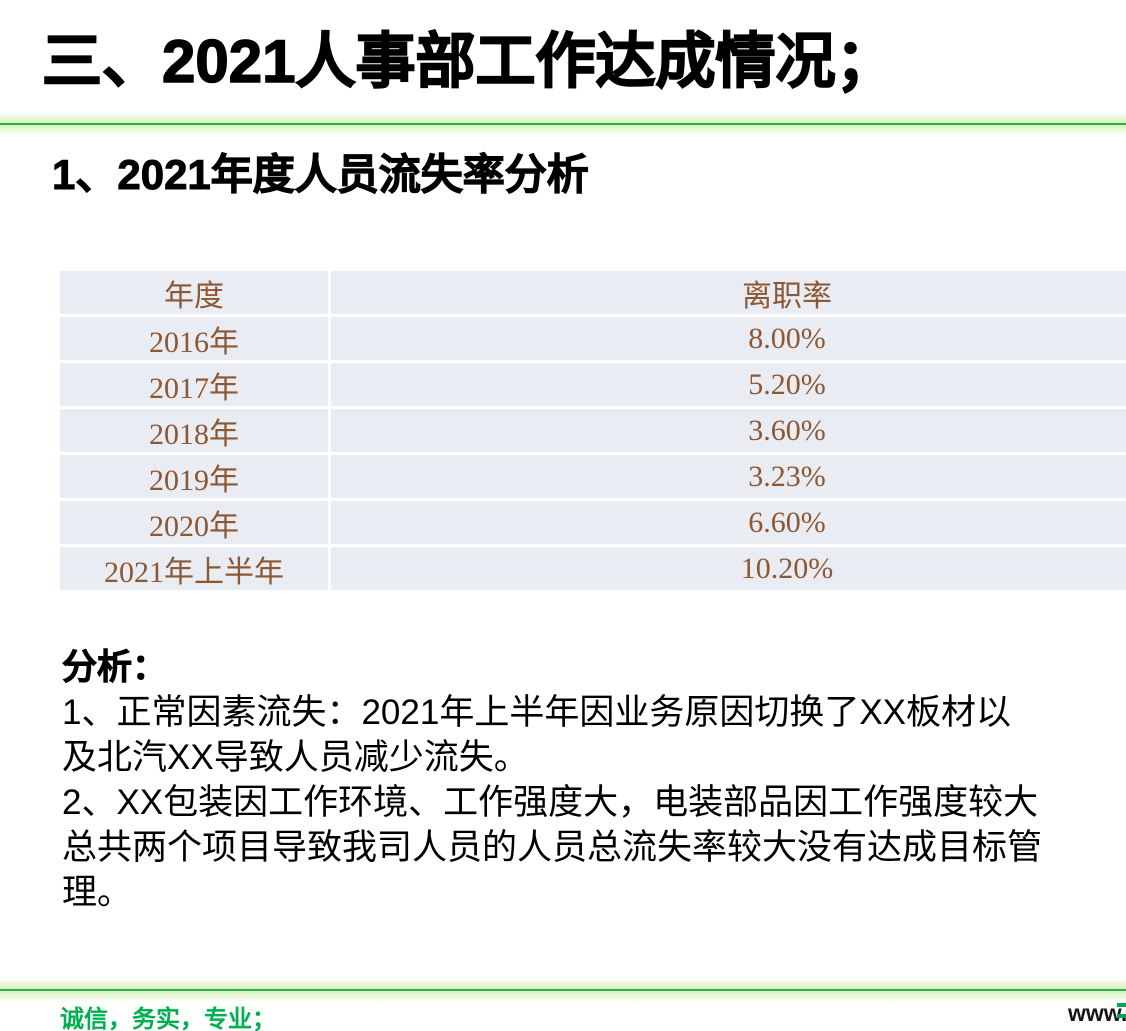 The width and height of the screenshot is (1126, 1031). I want to click on analysis-line: 理。, so click(97, 892).